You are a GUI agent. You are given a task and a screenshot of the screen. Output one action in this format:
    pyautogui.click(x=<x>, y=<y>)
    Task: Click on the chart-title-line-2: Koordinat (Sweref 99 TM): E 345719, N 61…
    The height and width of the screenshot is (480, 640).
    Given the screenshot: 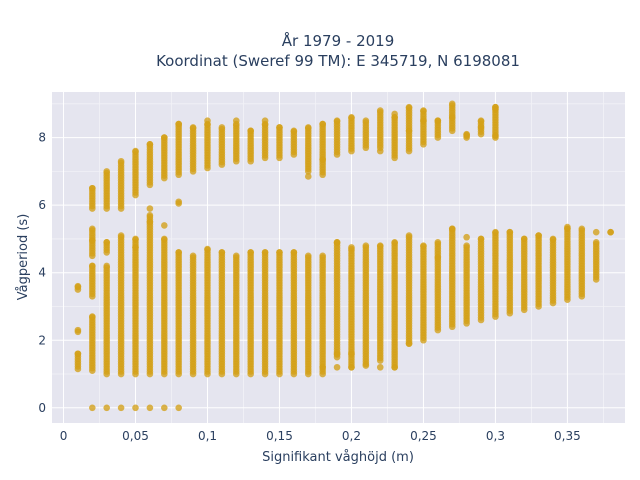 What is the action you would take?
    pyautogui.click(x=338, y=61)
    